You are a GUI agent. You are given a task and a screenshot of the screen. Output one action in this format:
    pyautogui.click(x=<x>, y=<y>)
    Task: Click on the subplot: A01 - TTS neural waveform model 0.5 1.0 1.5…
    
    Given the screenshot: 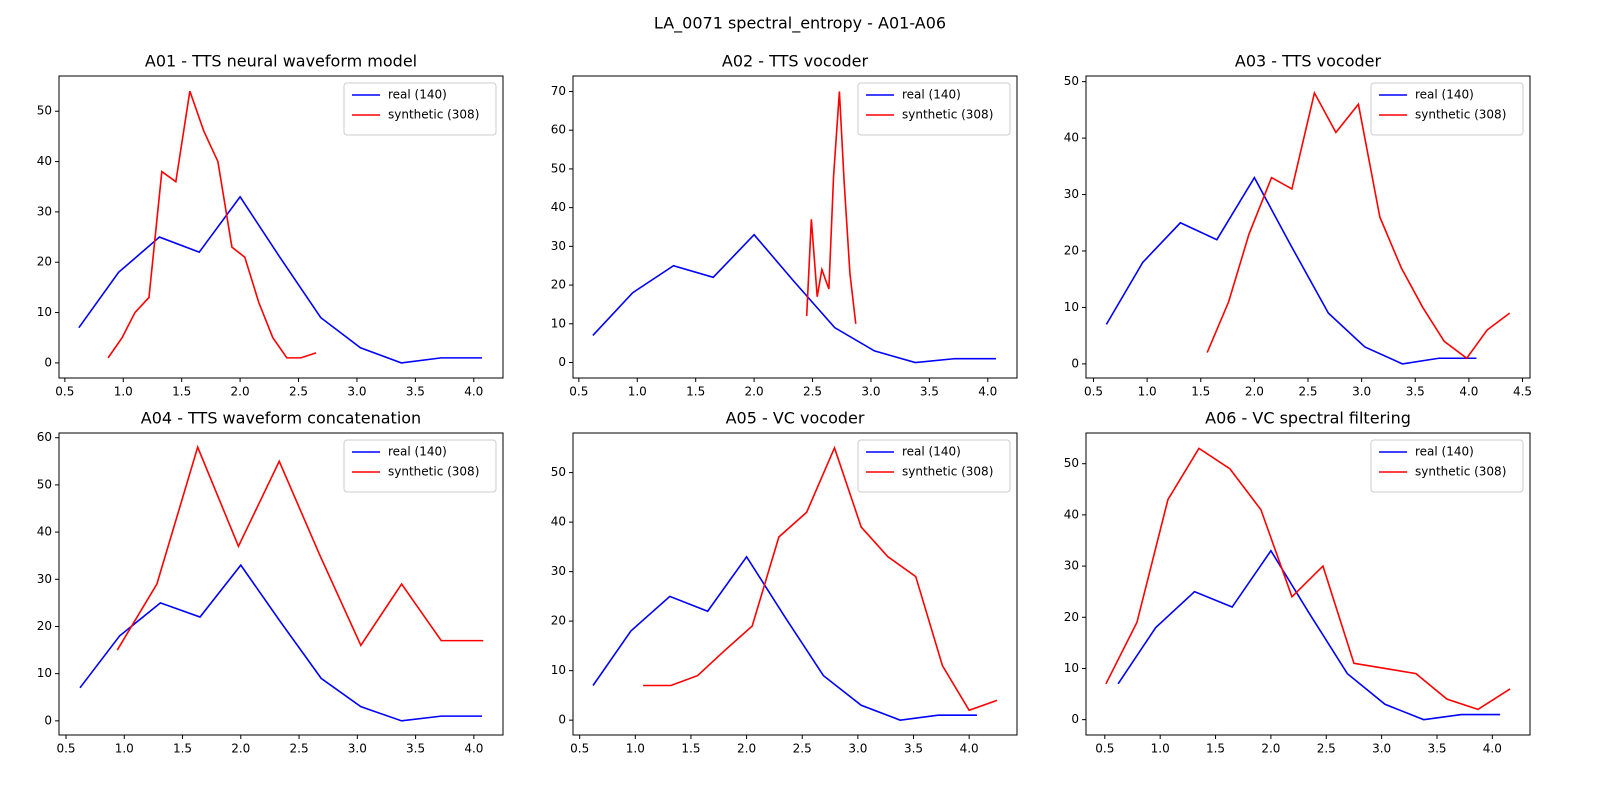 What is the action you would take?
    pyautogui.click(x=270, y=225)
    